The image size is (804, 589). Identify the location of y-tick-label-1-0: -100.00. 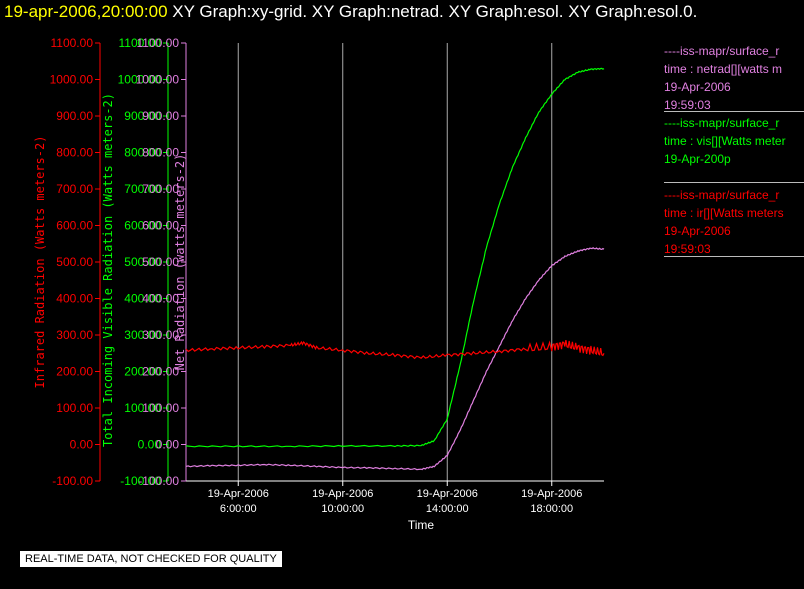
(140, 481).